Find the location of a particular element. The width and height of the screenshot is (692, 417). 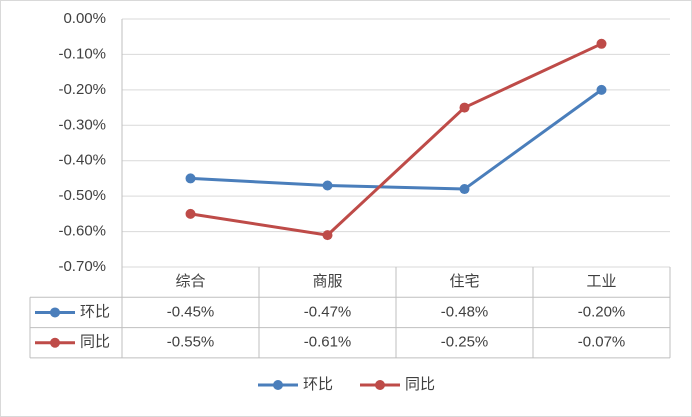

line-series is located at coordinates (396, 139).